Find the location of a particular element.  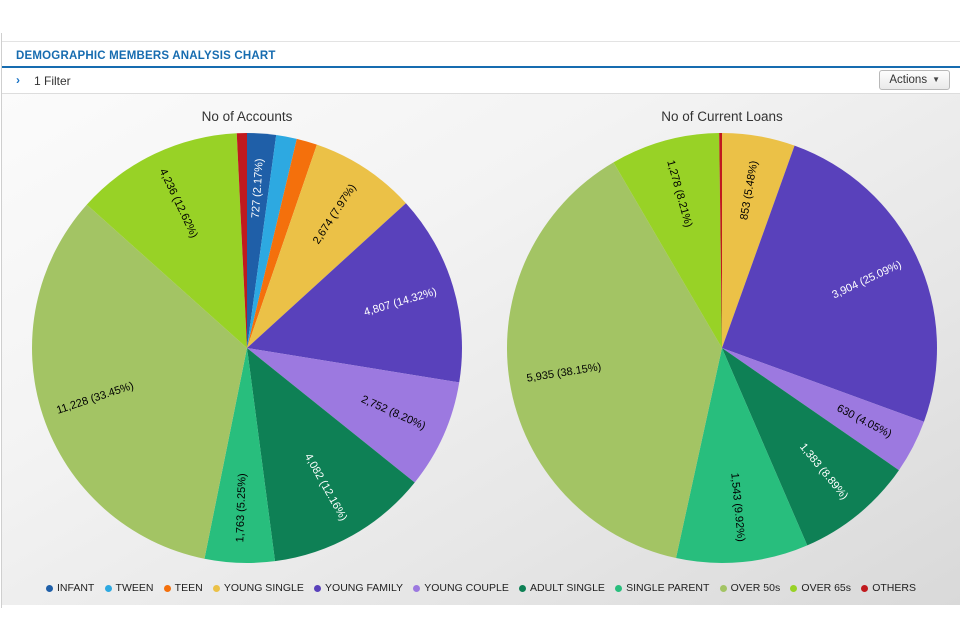

pie-slice-teen is located at coordinates (282, 243).